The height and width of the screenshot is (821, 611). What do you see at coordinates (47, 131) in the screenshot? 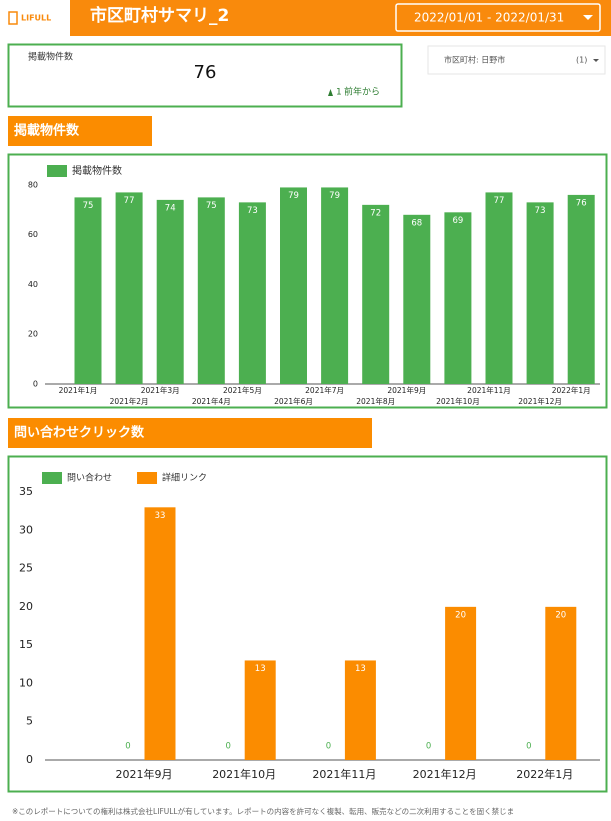
I see `section-title: 掲載物件数` at bounding box center [47, 131].